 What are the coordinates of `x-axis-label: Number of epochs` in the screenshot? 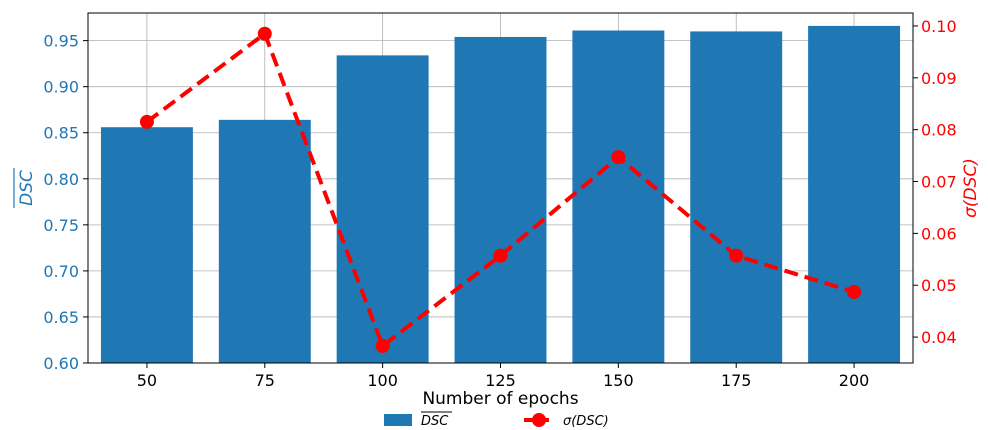 It's located at (500, 399).